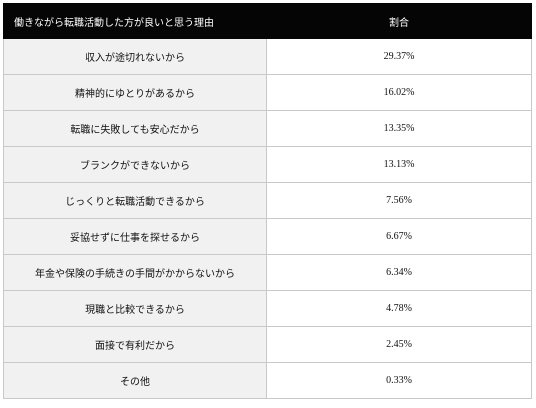  What do you see at coordinates (399, 92) in the screenshot?
I see `percentage-cell: 16.02%` at bounding box center [399, 92].